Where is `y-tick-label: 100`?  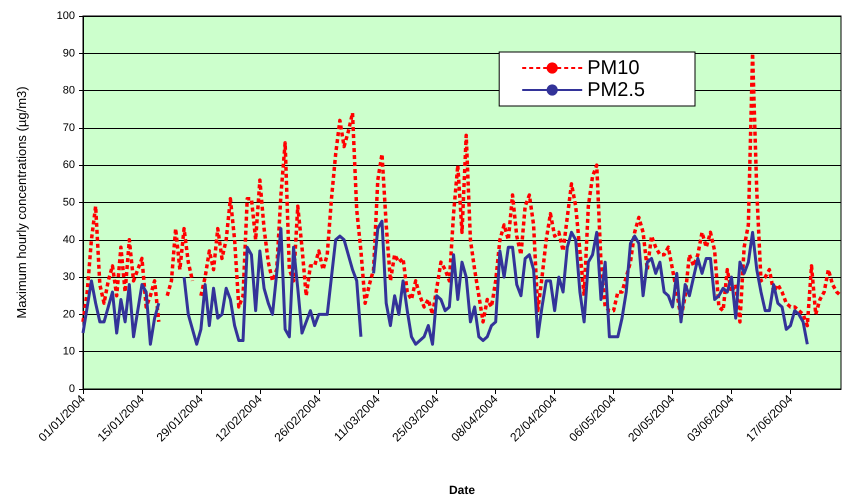 y-tick-label: 100 is located at coordinates (65, 16).